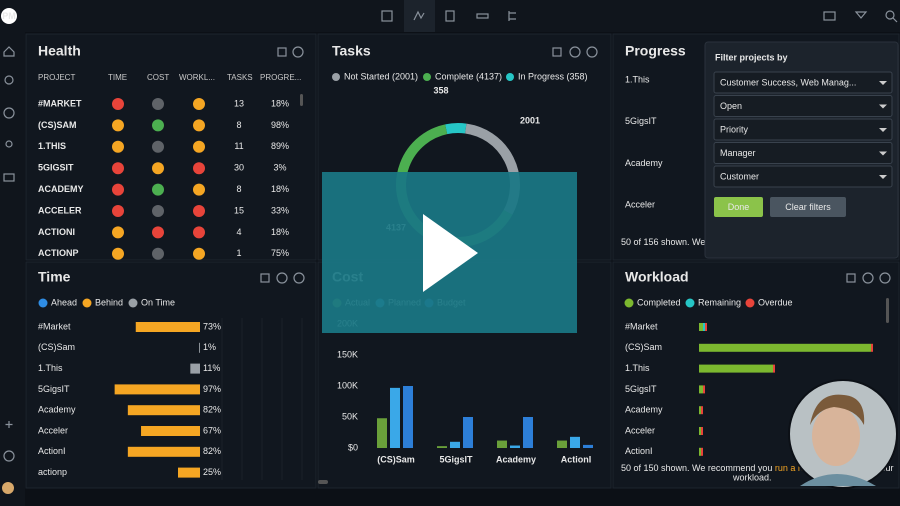 This screenshot has width=900, height=506. Describe the element at coordinates (798, 468) in the screenshot. I see `report-link: run a report` at that location.